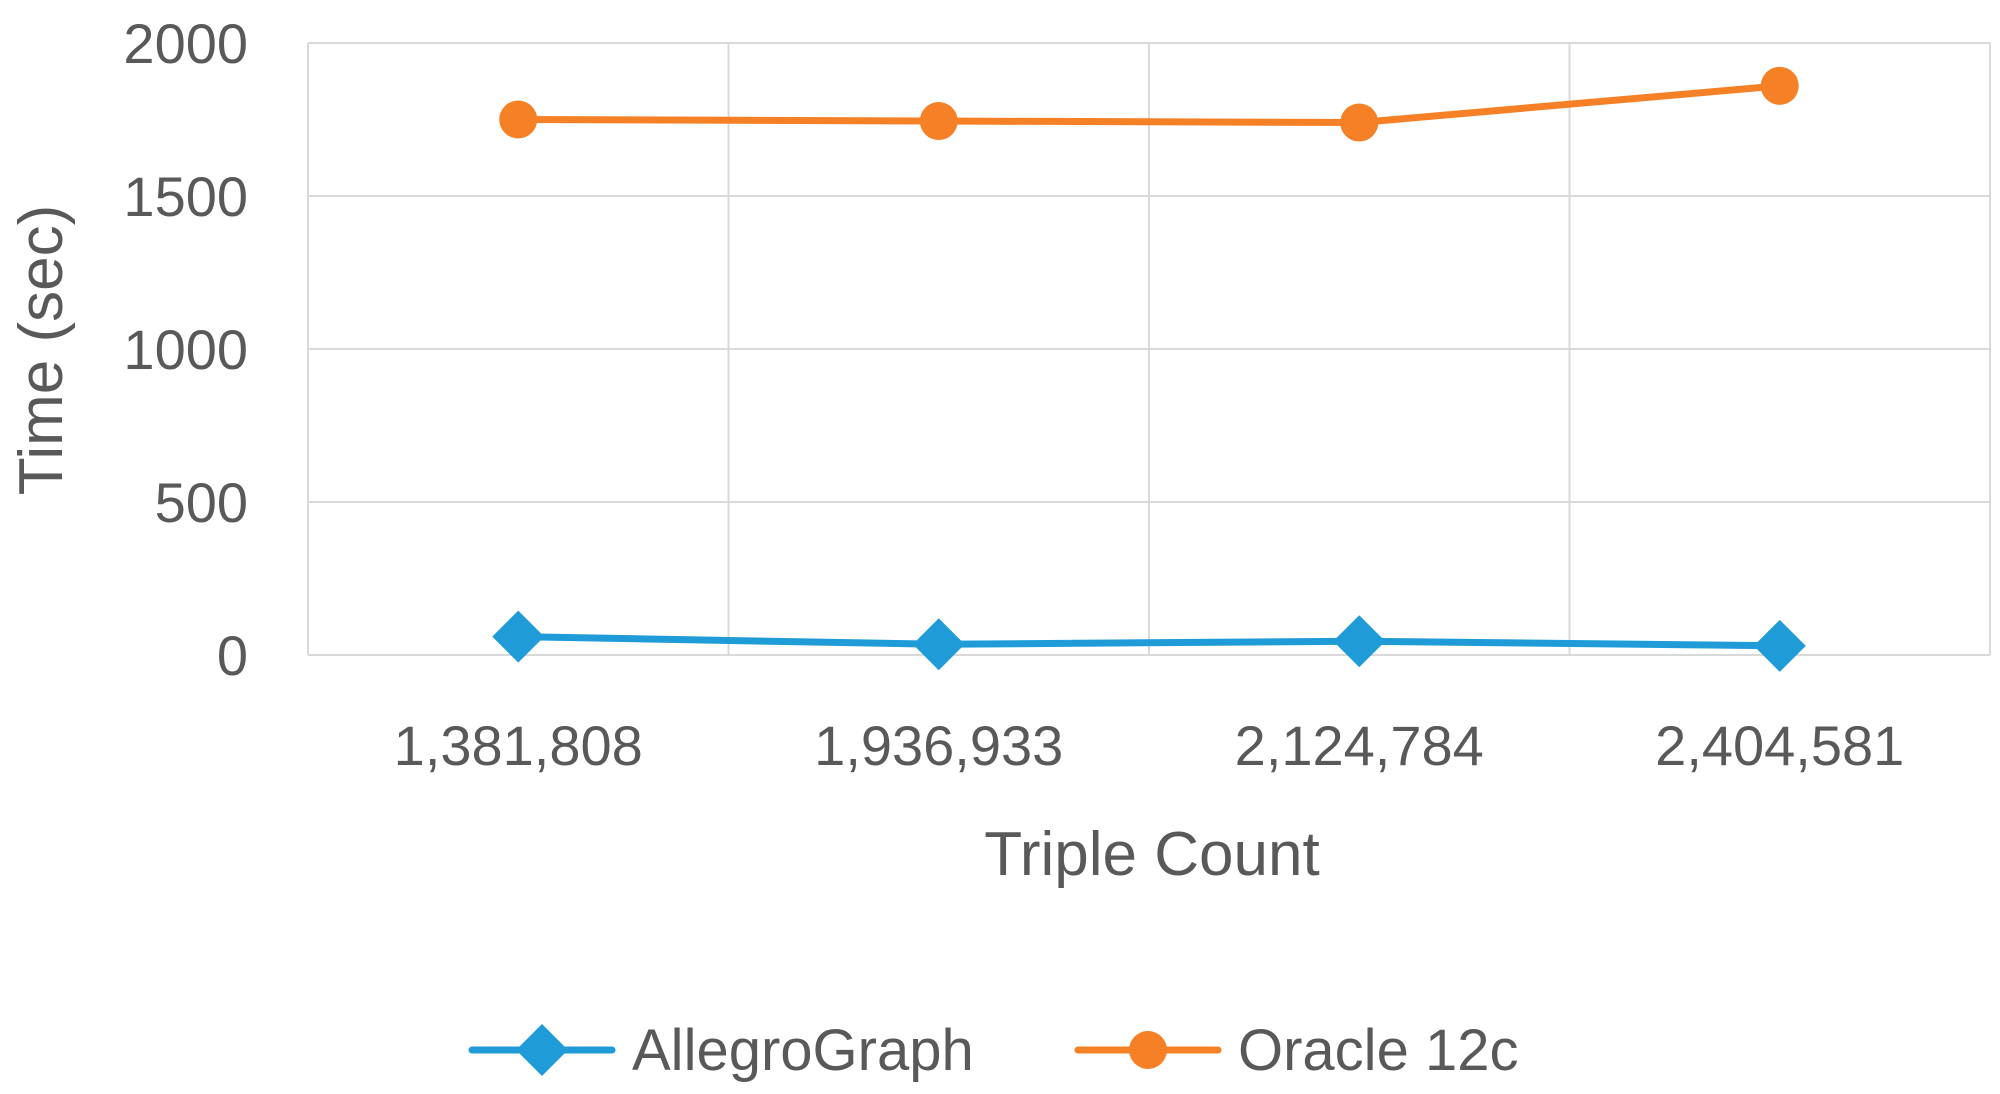 The image size is (2000, 1094). I want to click on y-tick-label: 1000, so click(185, 349).